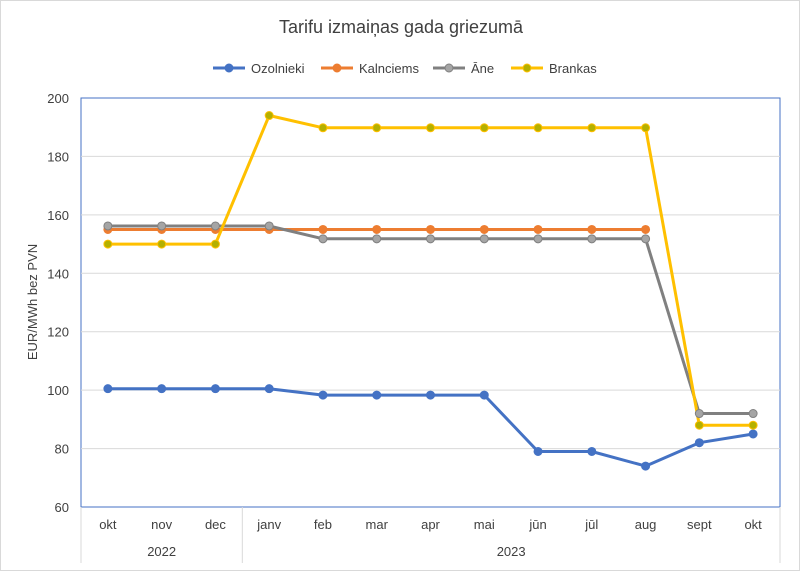  Describe the element at coordinates (58, 390) in the screenshot. I see `y-tick-label: 100` at that location.